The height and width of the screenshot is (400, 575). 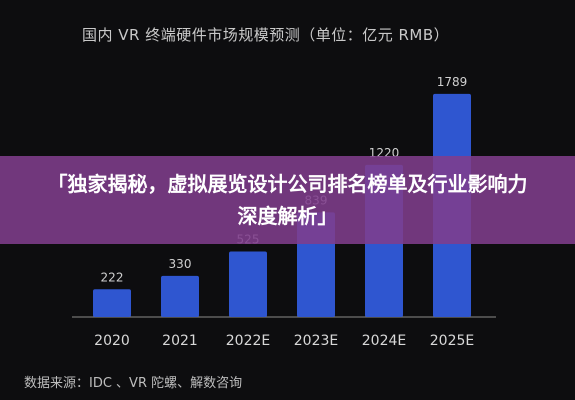 What do you see at coordinates (316, 341) in the screenshot?
I see `x-tick-label-2023E: 2023E` at bounding box center [316, 341].